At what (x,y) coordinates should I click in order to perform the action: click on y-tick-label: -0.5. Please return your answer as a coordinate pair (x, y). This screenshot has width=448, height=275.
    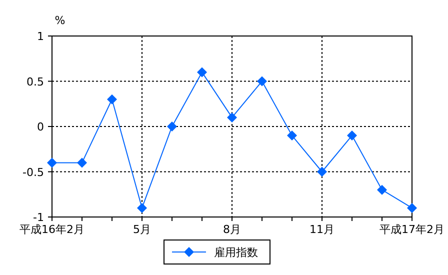
    Looking at the image, I should click on (33, 172).